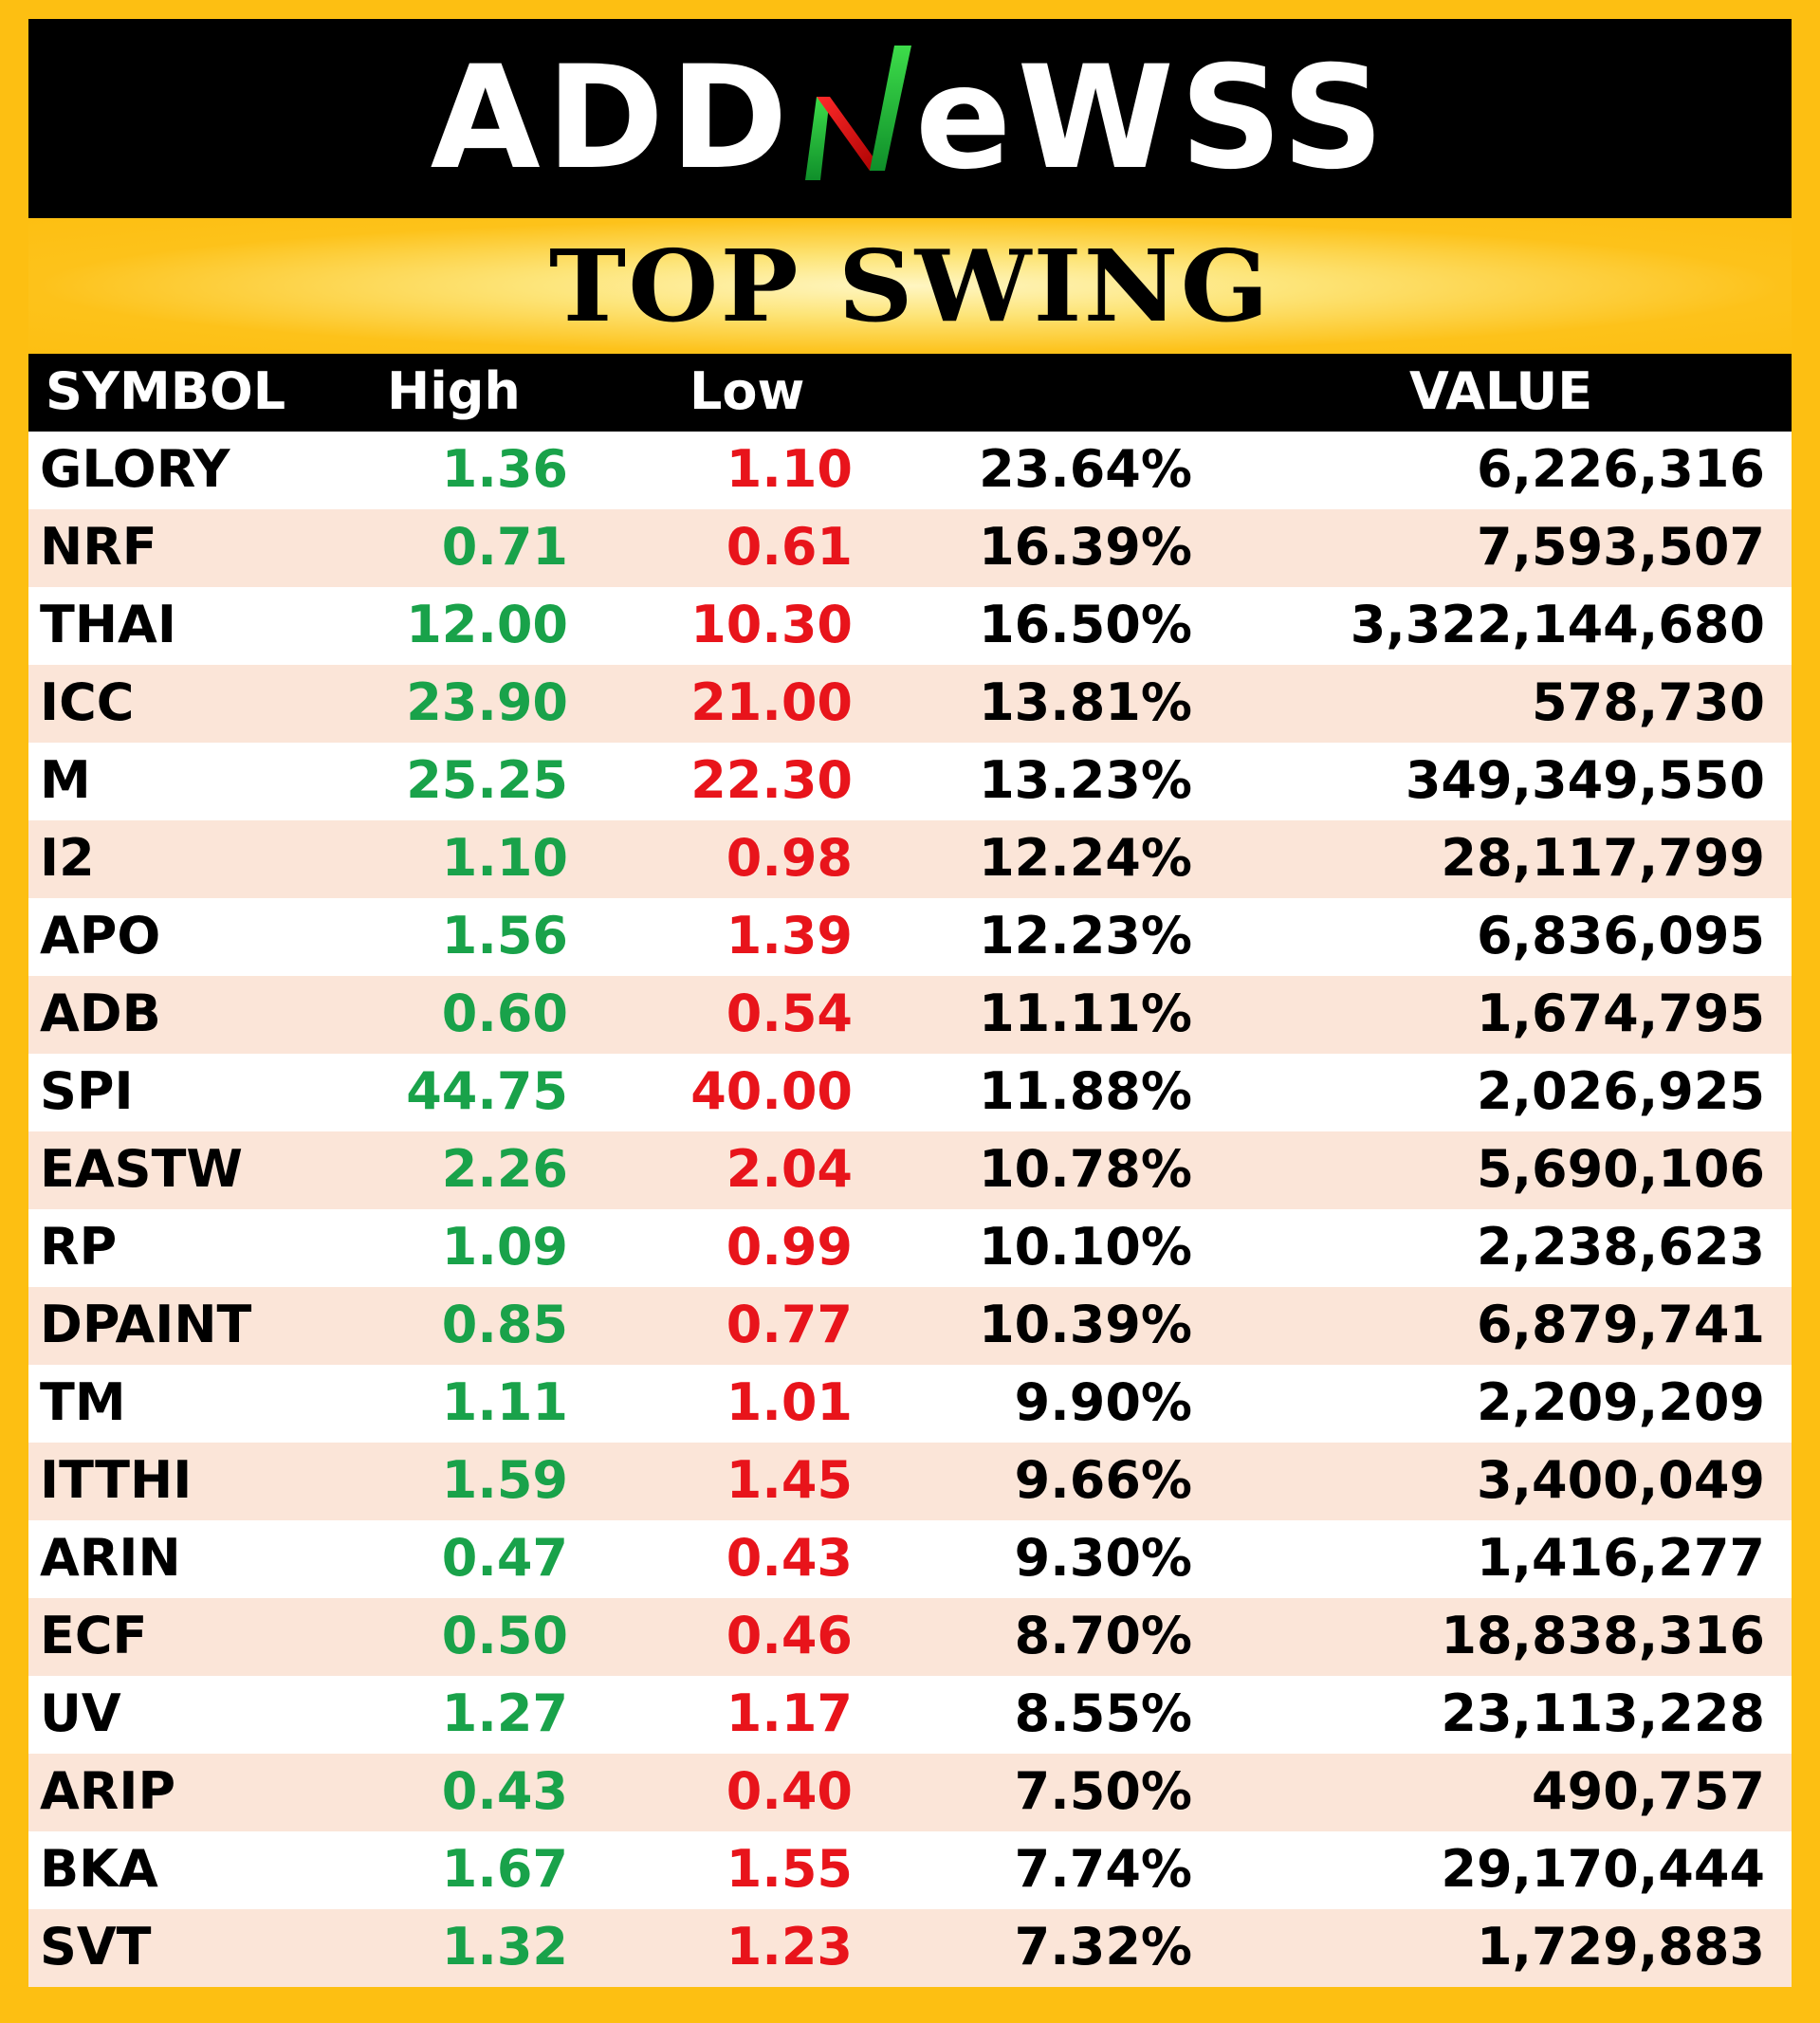  I want to click on cell-pct: 8.70%, so click(1103, 1635).